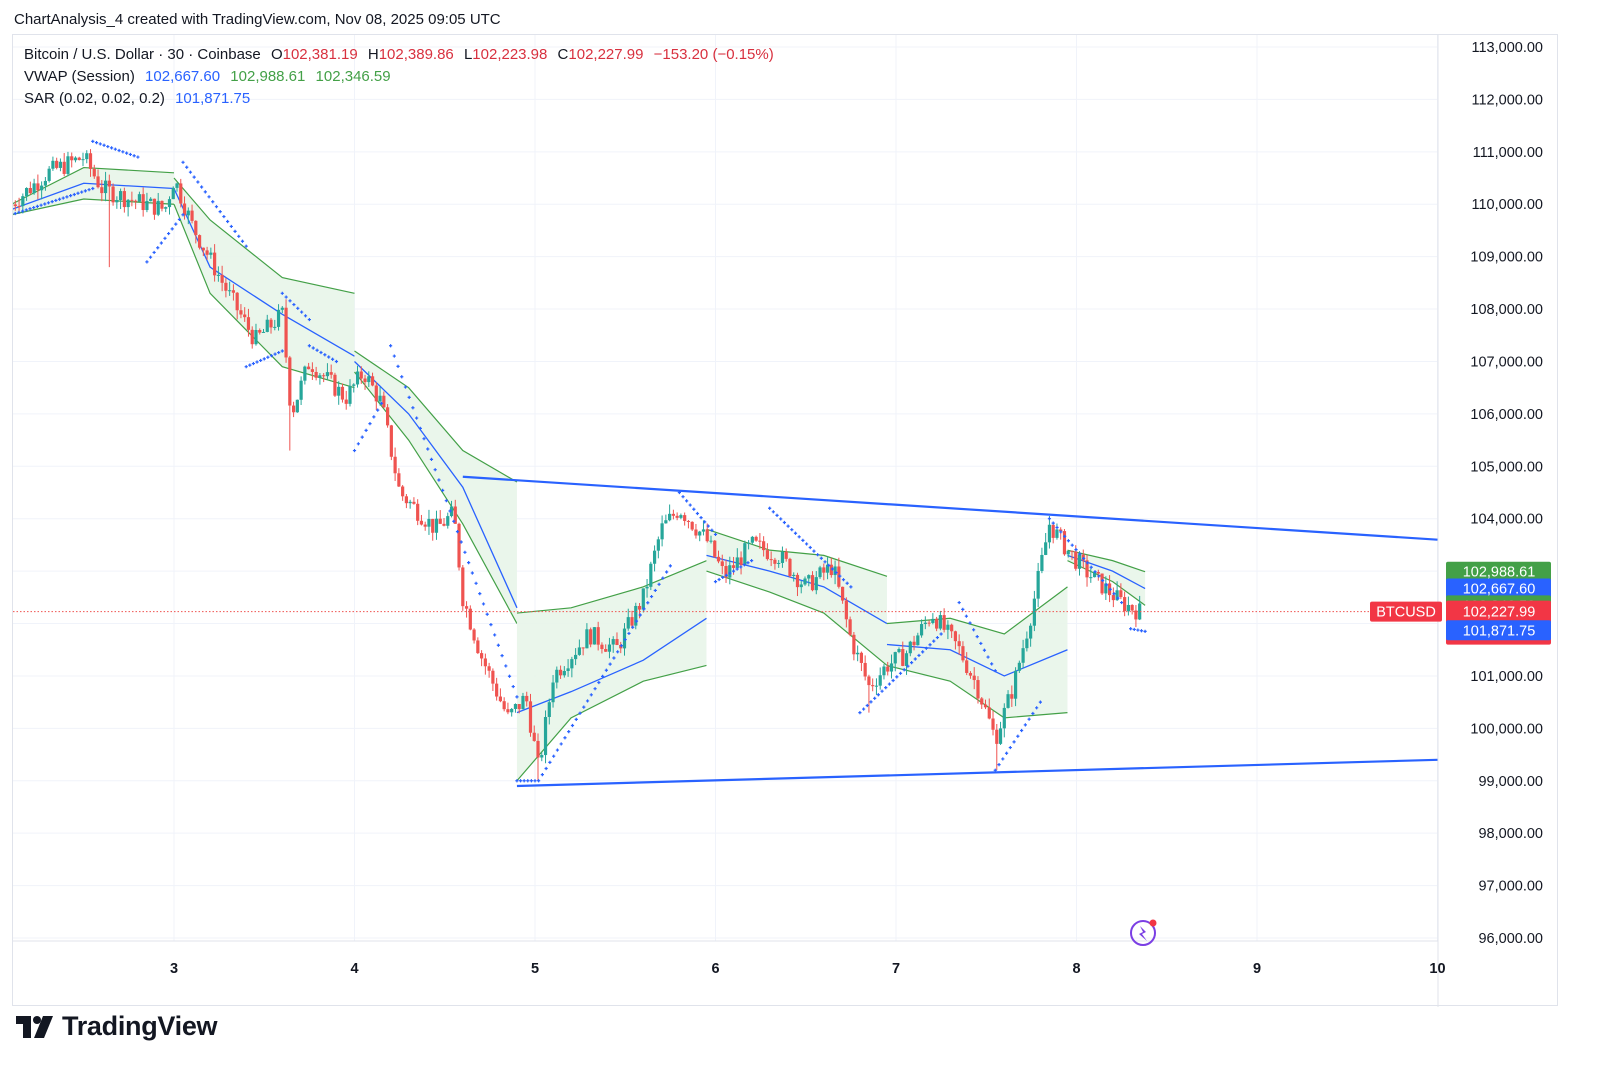 This screenshot has width=1600, height=1084. I want to click on y-tick-label: 113,000.00, so click(1508, 48).